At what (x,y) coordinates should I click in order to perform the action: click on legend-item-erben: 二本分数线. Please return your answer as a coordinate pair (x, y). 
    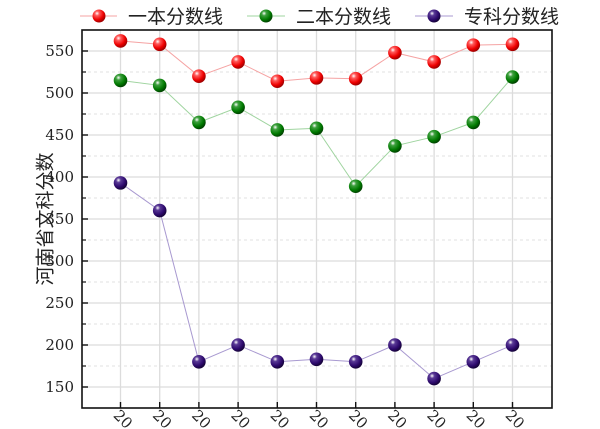
    Looking at the image, I should click on (319, 17).